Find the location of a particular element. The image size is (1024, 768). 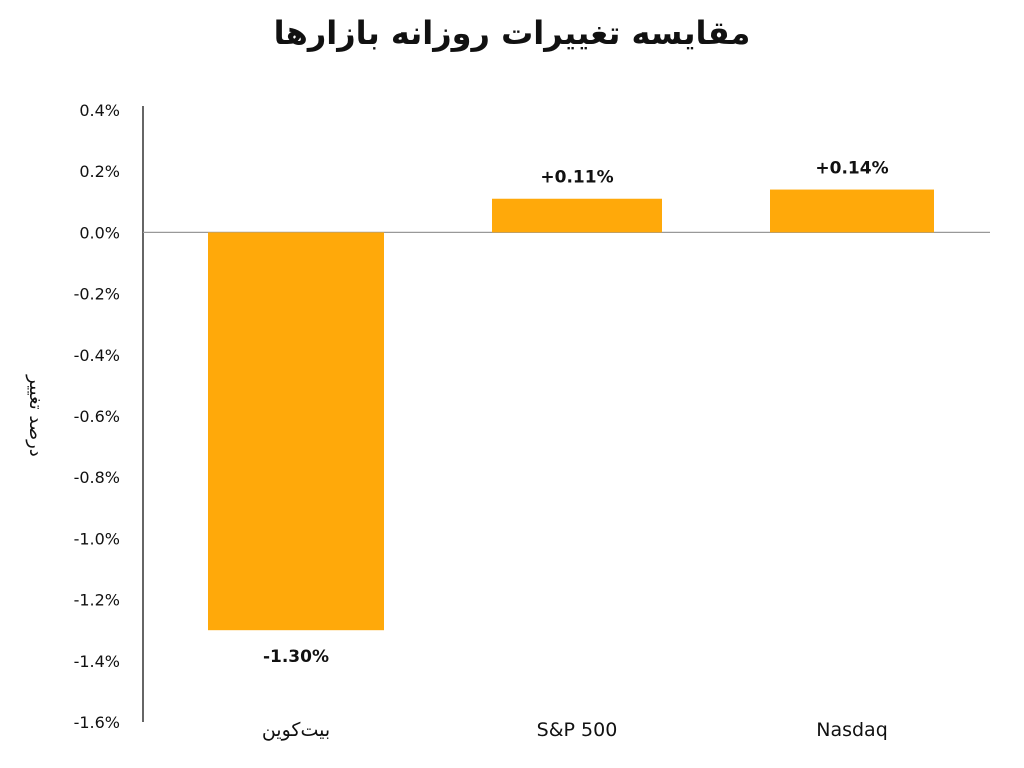

bar-value-label: -1.30% is located at coordinates (296, 657).